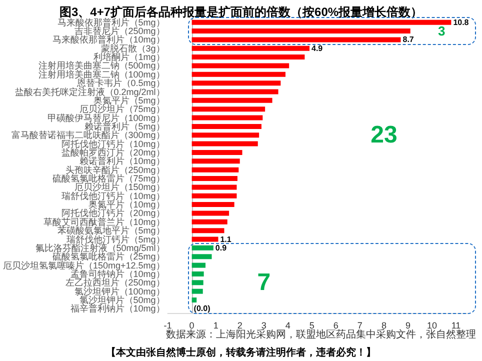  What do you see at coordinates (113, 213) in the screenshot?
I see `y-tick-label: 阿托伐他汀钙片（20mg）` at bounding box center [113, 213].